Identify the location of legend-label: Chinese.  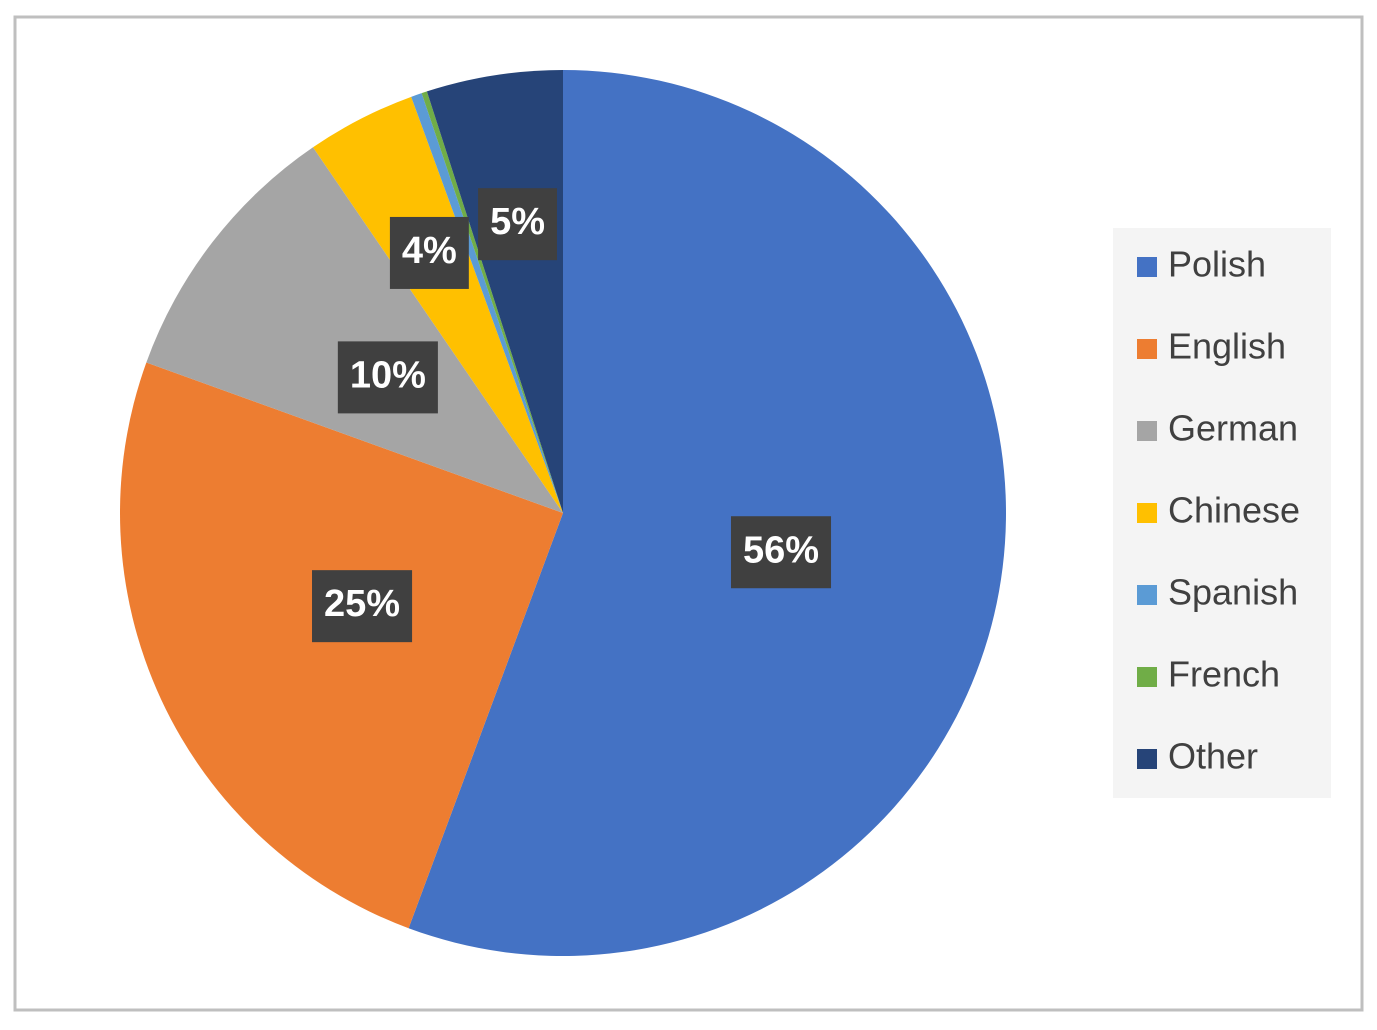
(1234, 510).